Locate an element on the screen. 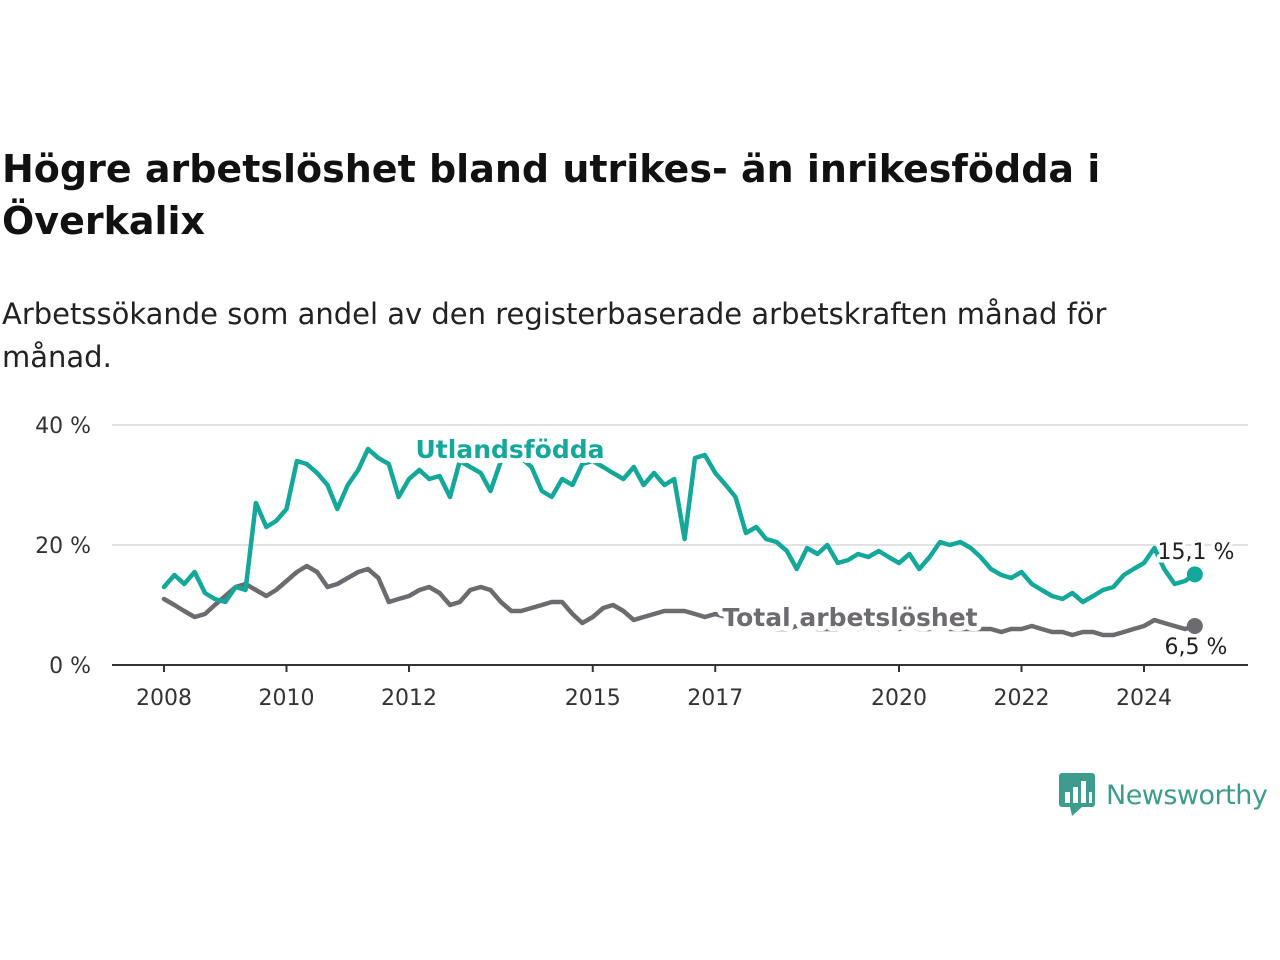  x-tick-label: 2022 is located at coordinates (1022, 698).